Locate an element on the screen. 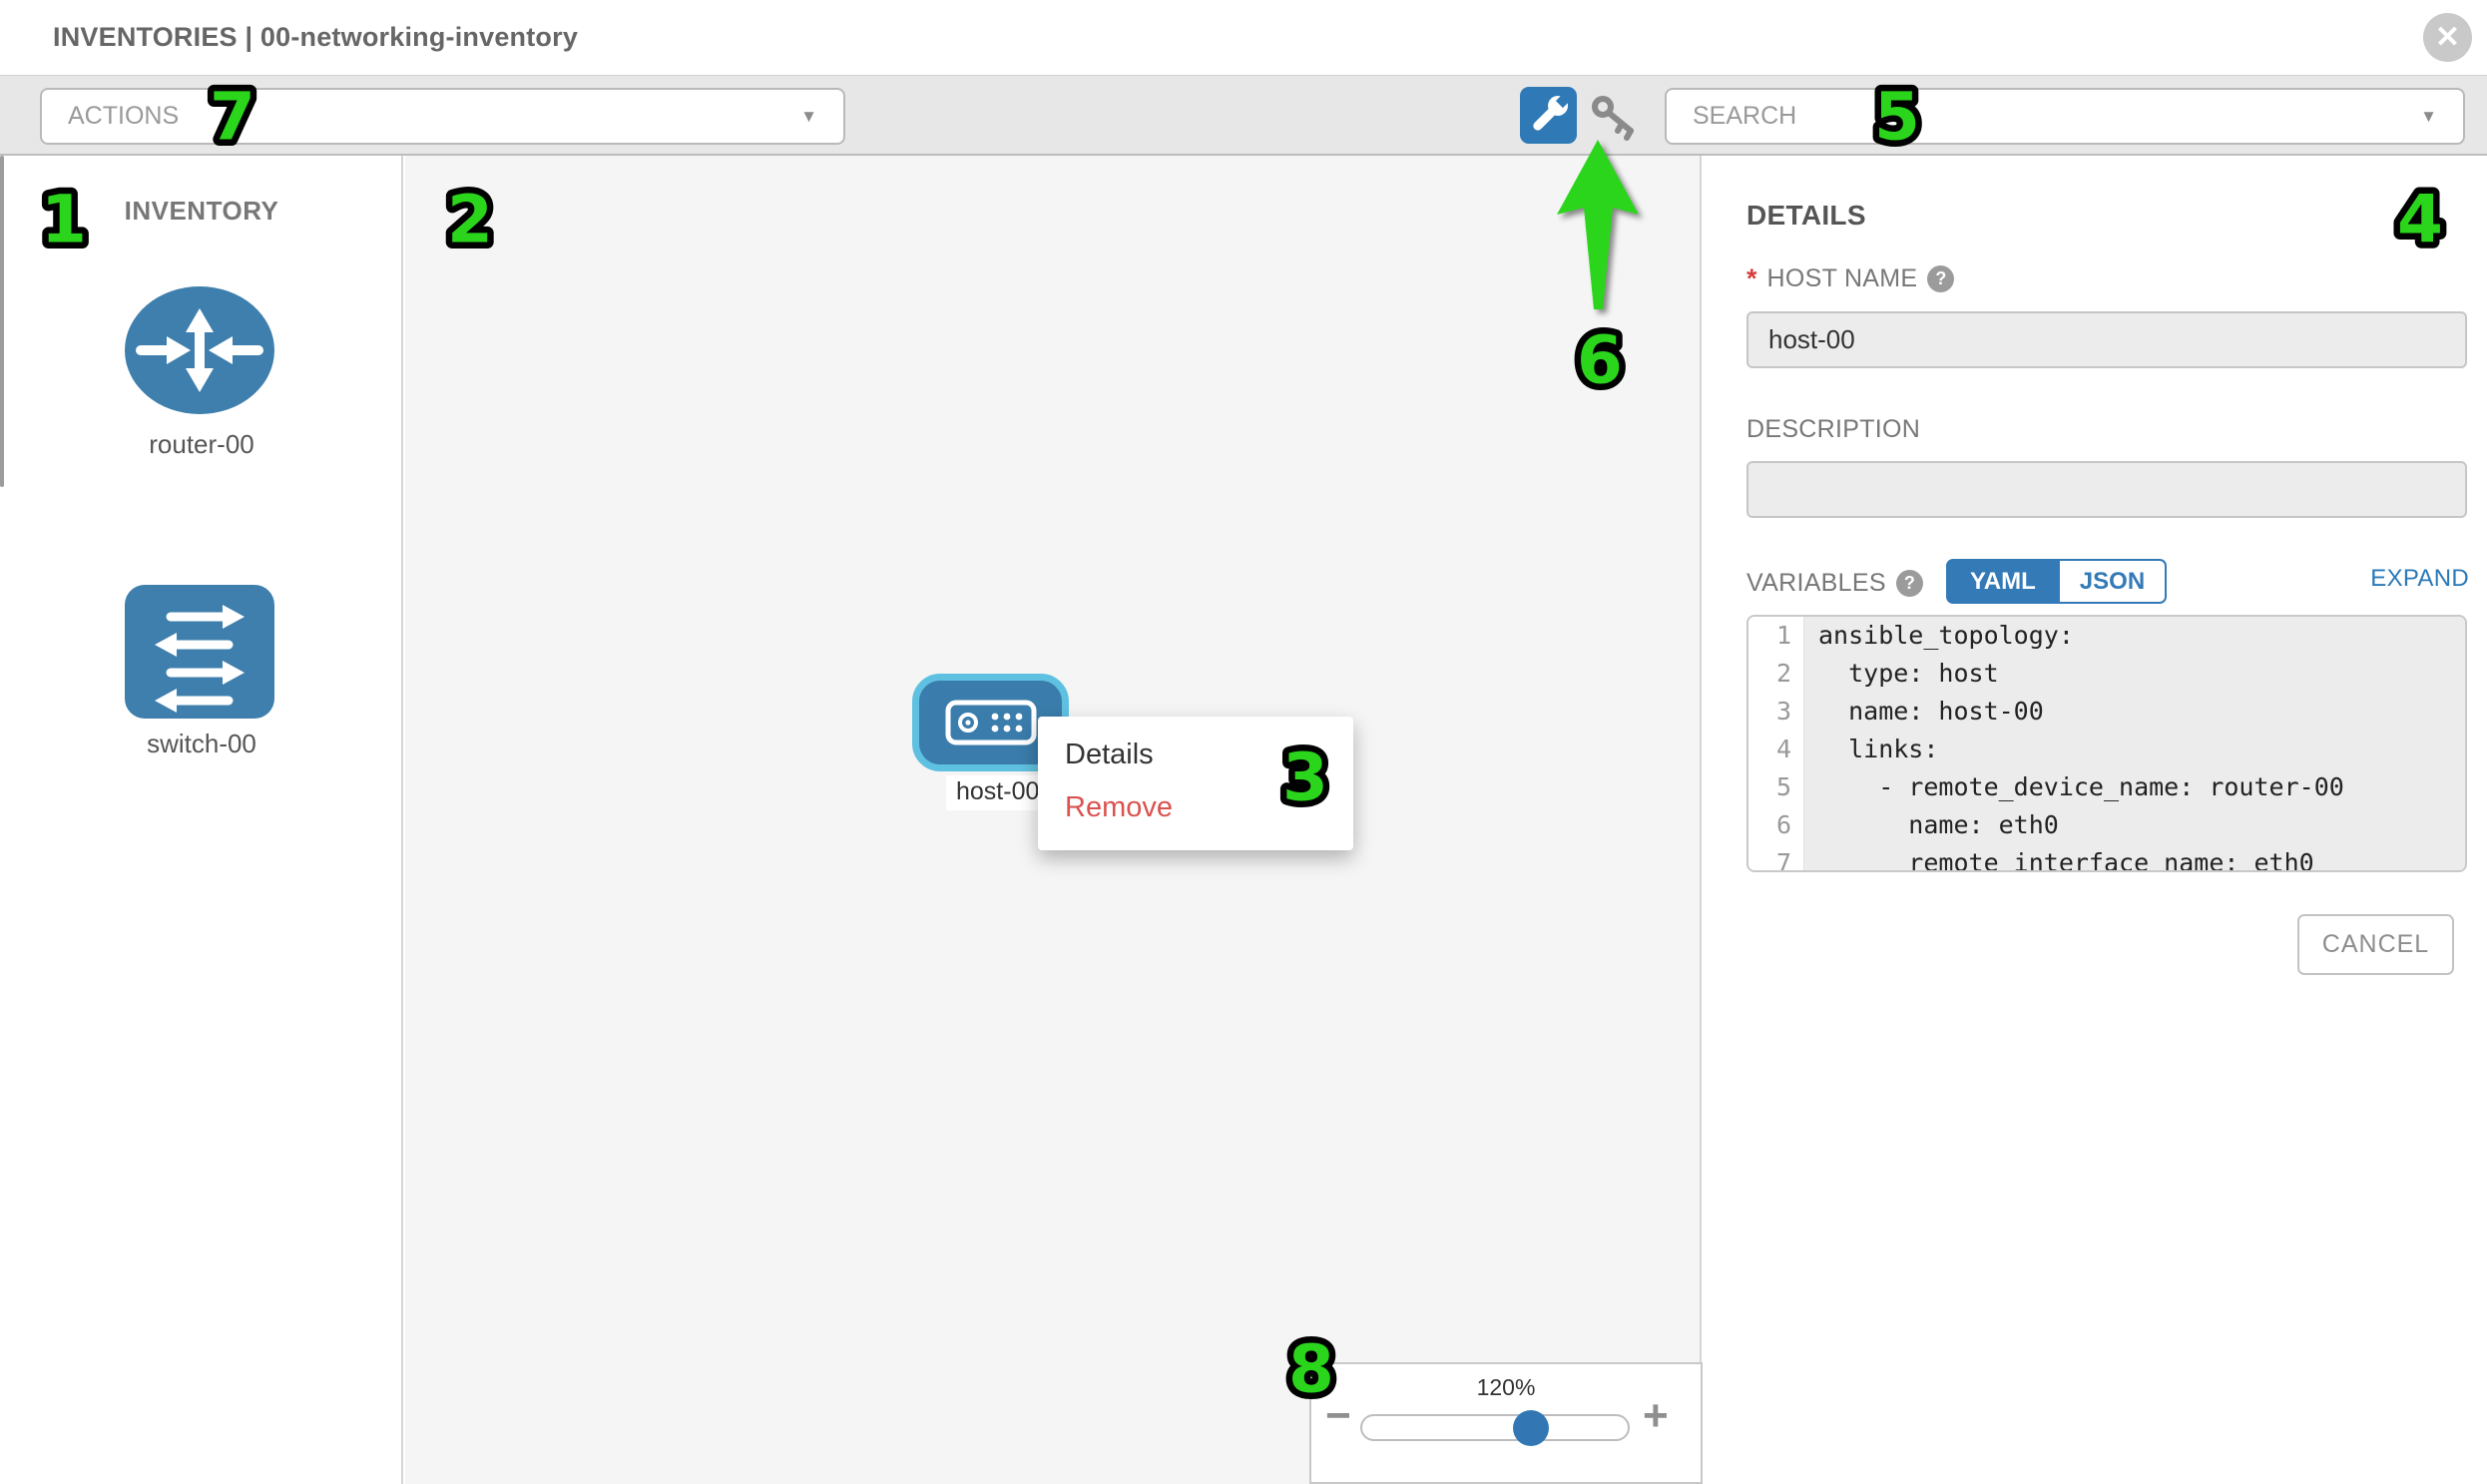 The width and height of the screenshot is (2487, 1484). host-name-input is located at coordinates (2106, 339).